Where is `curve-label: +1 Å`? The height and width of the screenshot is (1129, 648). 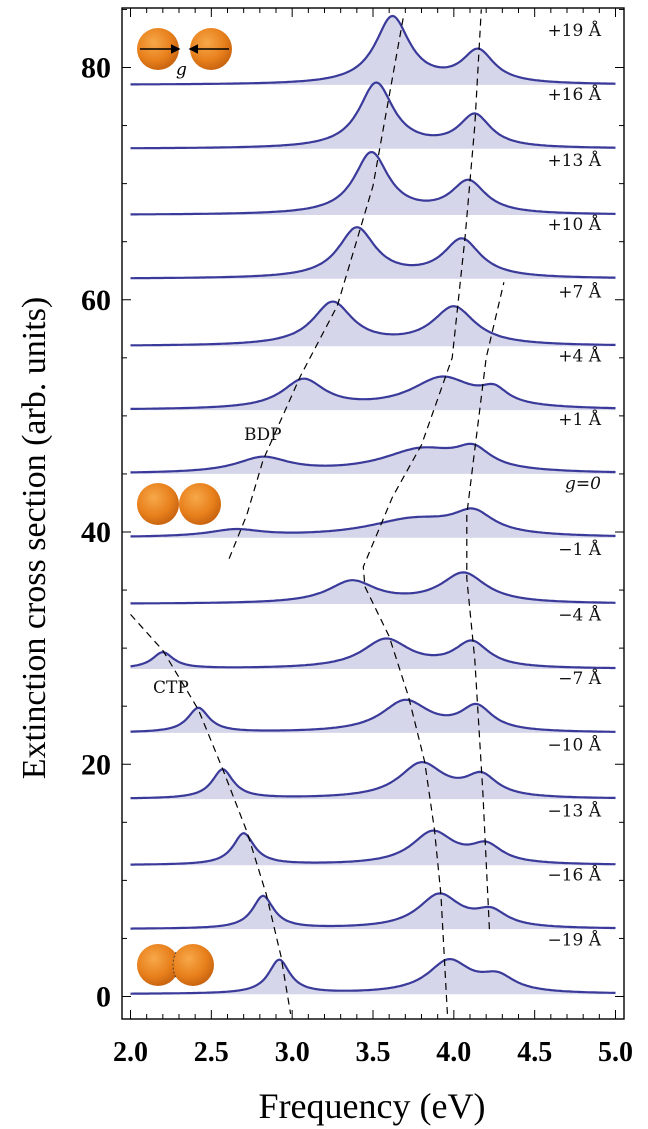 curve-label: +1 Å is located at coordinates (579, 419).